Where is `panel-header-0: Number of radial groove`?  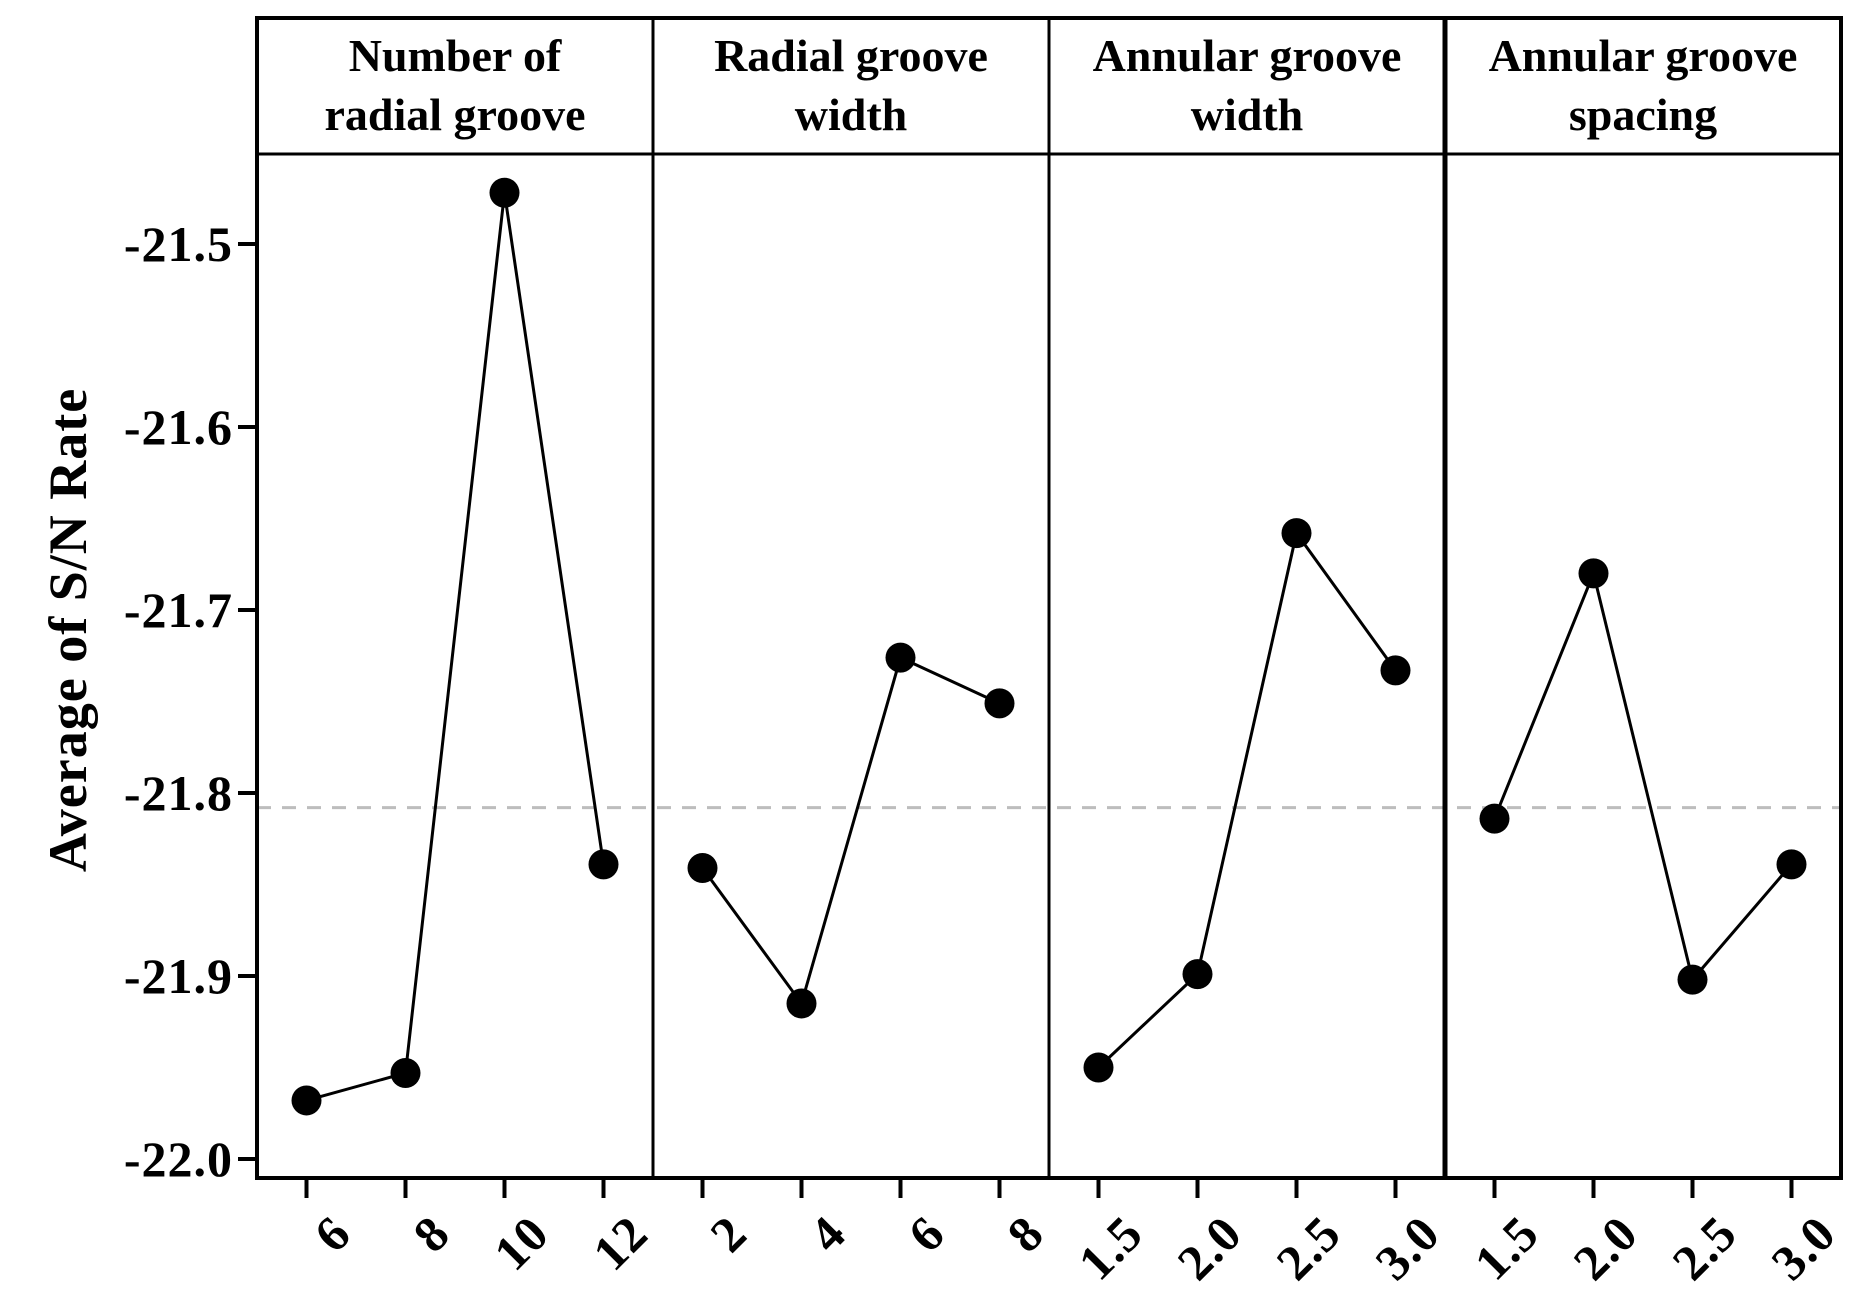
panel-header-0: Number of radial groove is located at coordinates (455, 86).